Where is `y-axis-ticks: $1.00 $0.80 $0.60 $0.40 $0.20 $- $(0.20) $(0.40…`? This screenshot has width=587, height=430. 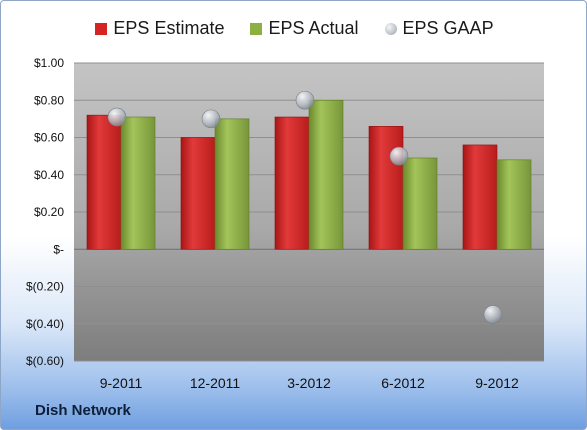
y-axis-ticks: $1.00 $0.80 $0.60 $0.40 $0.20 $- $(0.20) $(0.40… is located at coordinates (45, 212).